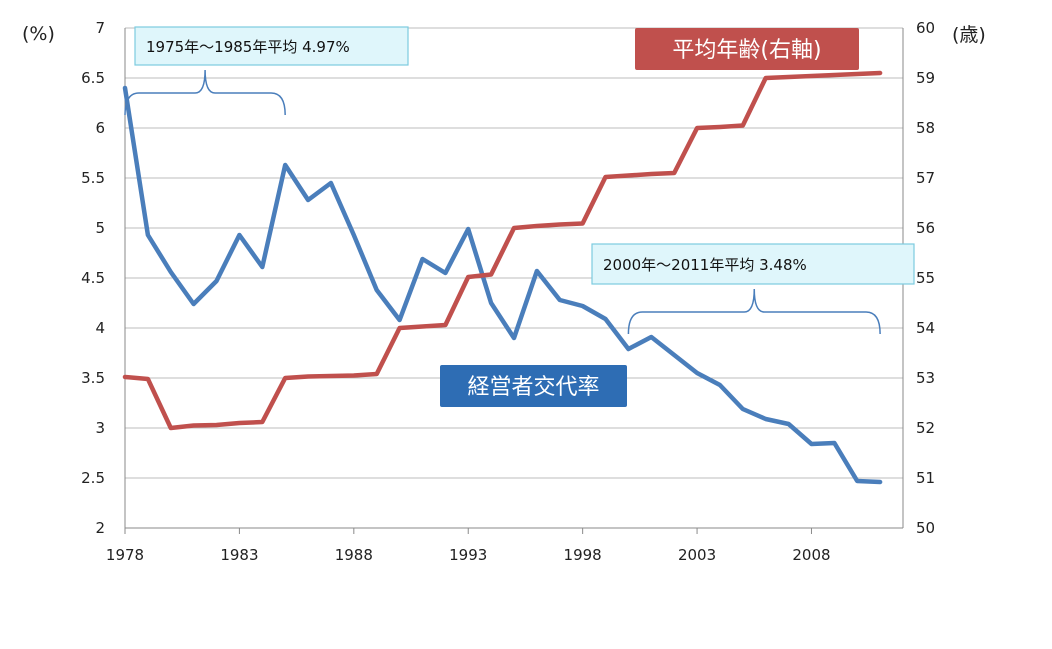 Image resolution: width=1052 pixels, height=649 pixels. Describe the element at coordinates (354, 555) in the screenshot. I see `x-tick-label: 1988` at that location.